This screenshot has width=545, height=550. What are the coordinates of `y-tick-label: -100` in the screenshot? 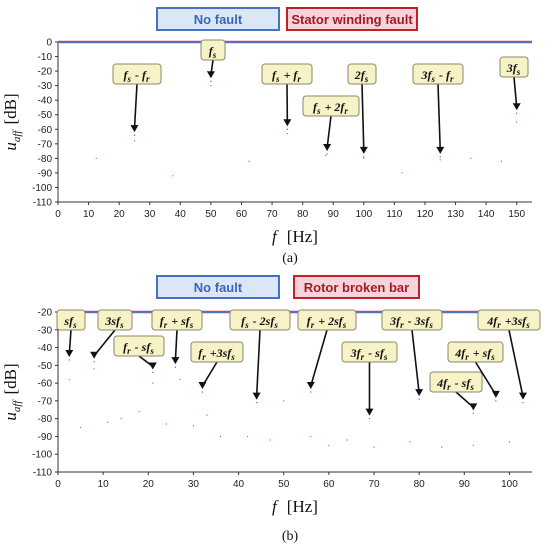 It's located at (42, 188).